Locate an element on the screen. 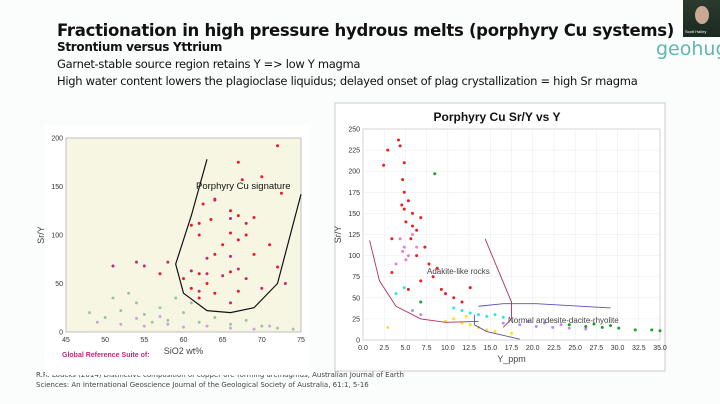 Image resolution: width=720 pixels, height=404 pixels. x-tick-label: 22.5 is located at coordinates (554, 348).